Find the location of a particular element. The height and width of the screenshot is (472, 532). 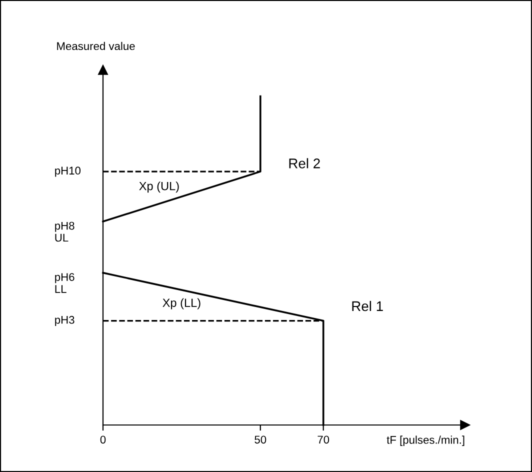

text: Rel 1 is located at coordinates (367, 306).